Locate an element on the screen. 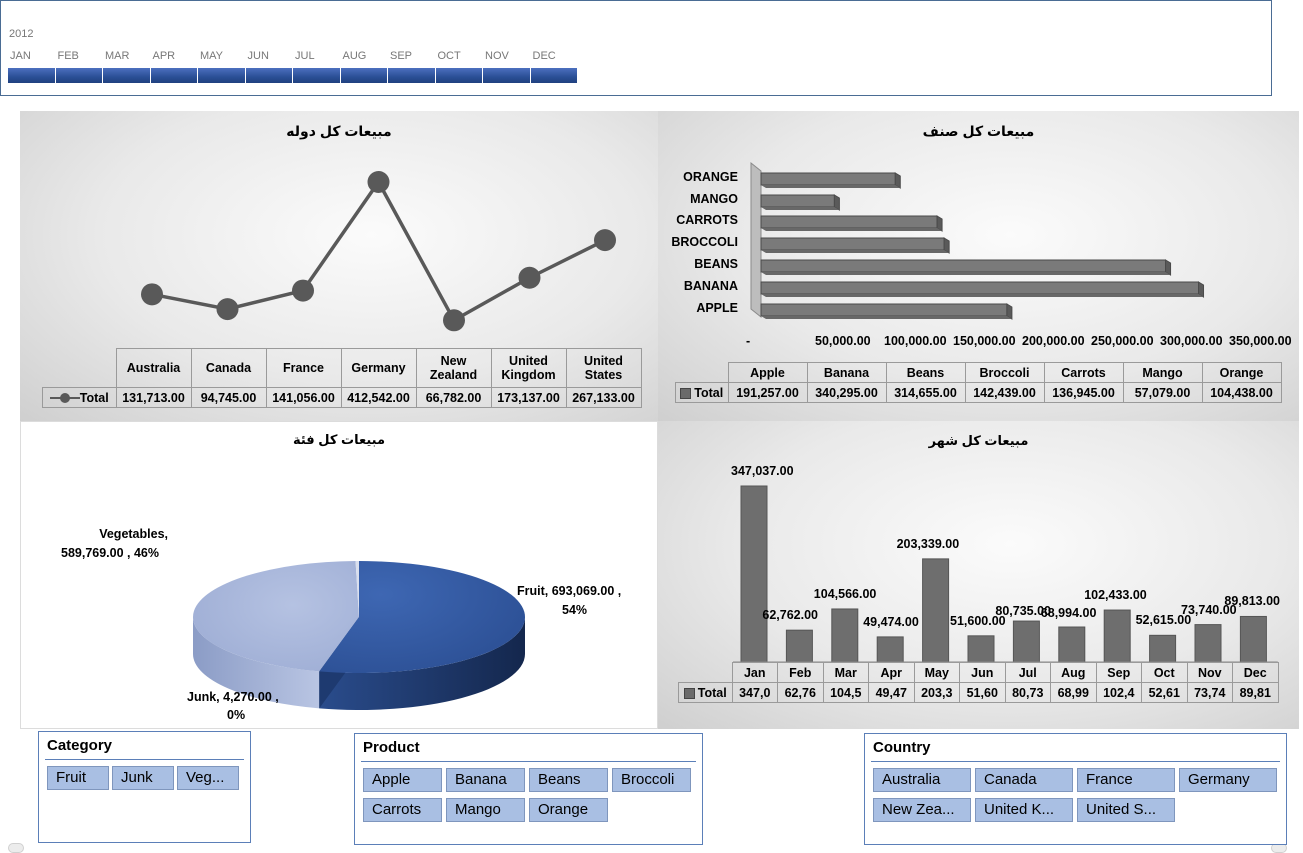  pie-slice-junk is located at coordinates (357, 589).